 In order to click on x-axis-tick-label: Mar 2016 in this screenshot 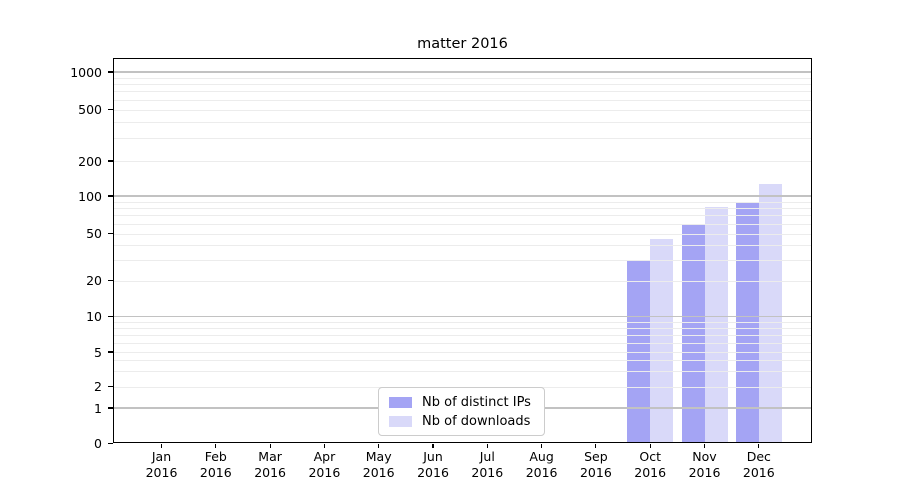, I will do `click(270, 465)`.